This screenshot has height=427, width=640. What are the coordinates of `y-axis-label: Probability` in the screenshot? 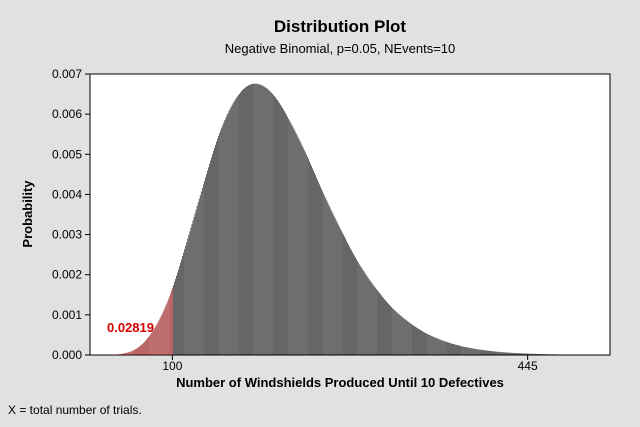 It's located at (27, 214).